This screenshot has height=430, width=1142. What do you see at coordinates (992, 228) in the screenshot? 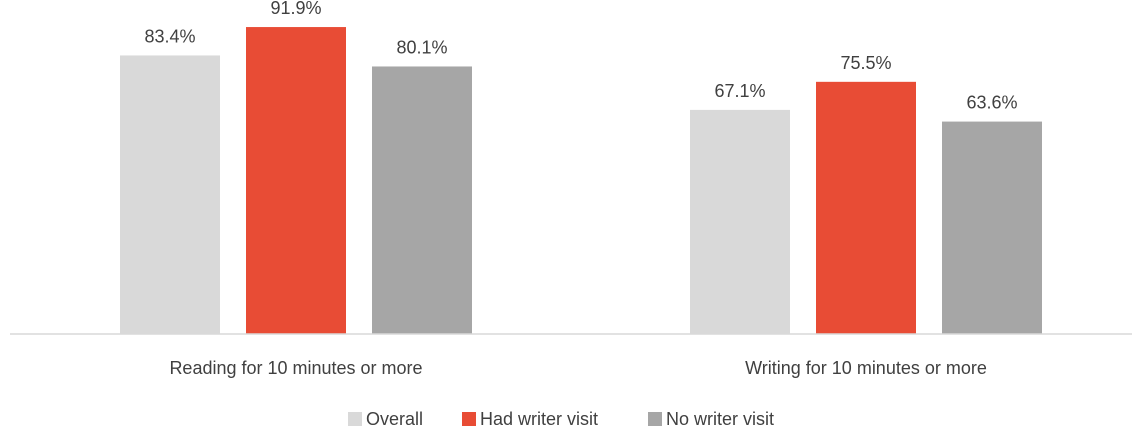
I see `bar-writing-no-writer-visit` at bounding box center [992, 228].